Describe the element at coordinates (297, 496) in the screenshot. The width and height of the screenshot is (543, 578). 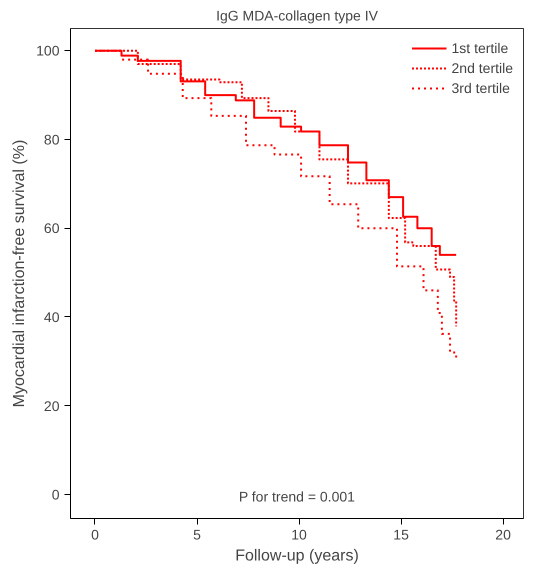
I see `annotation: P for trend = 0.001` at that location.